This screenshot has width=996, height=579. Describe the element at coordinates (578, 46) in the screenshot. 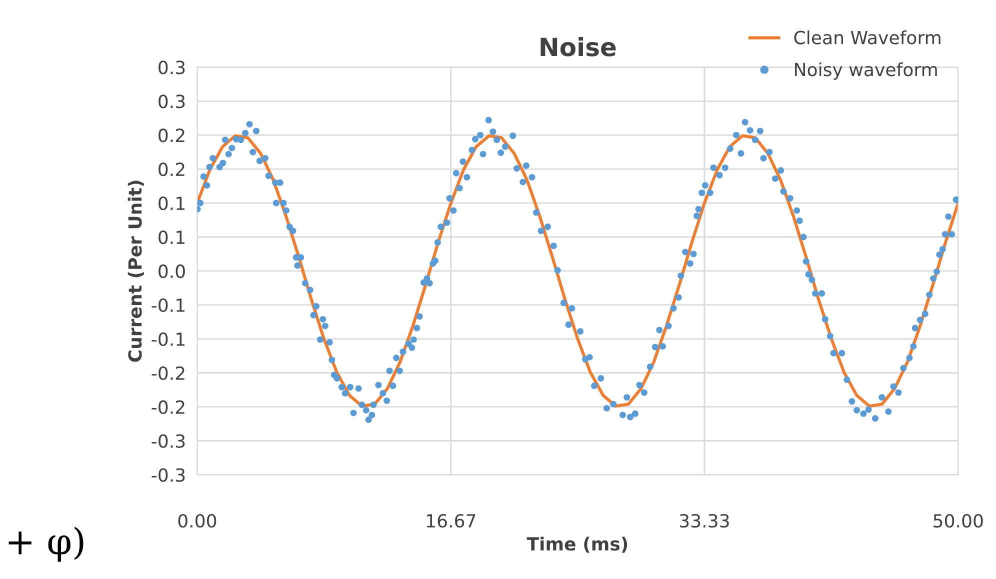

I see `chart-title: Noise` at that location.